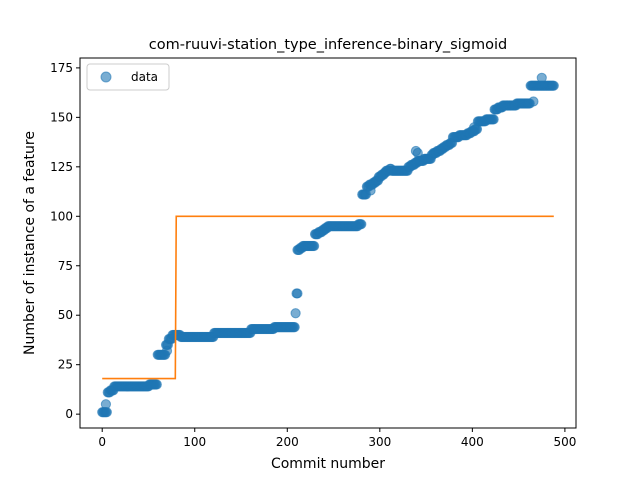  What do you see at coordinates (69, 414) in the screenshot?
I see `y-tick-label: 0` at bounding box center [69, 414].